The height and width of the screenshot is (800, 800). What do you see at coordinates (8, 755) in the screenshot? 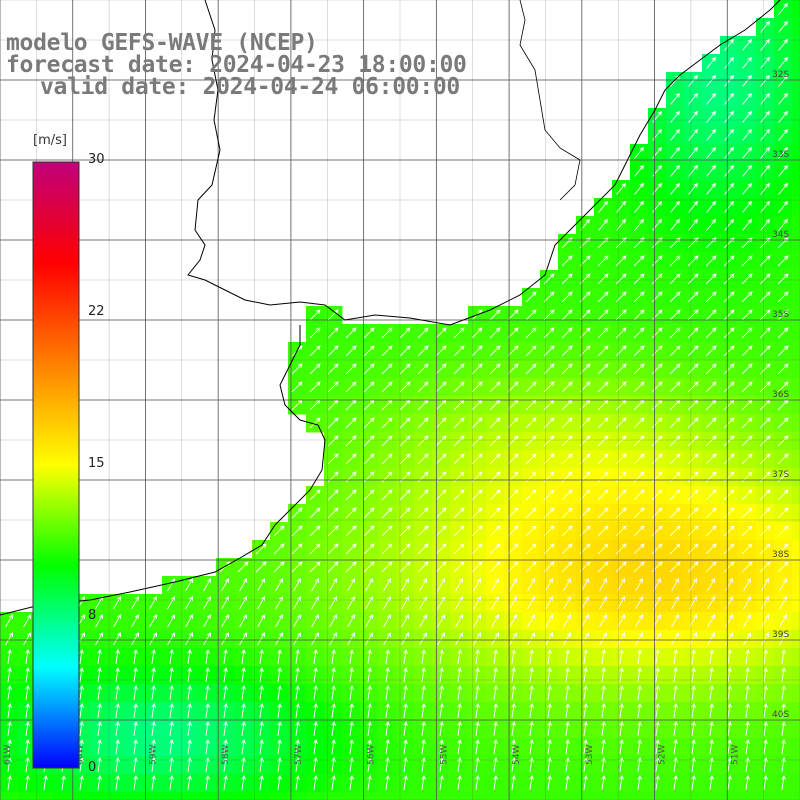
I see `longitude-label: 61W` at bounding box center [8, 755].